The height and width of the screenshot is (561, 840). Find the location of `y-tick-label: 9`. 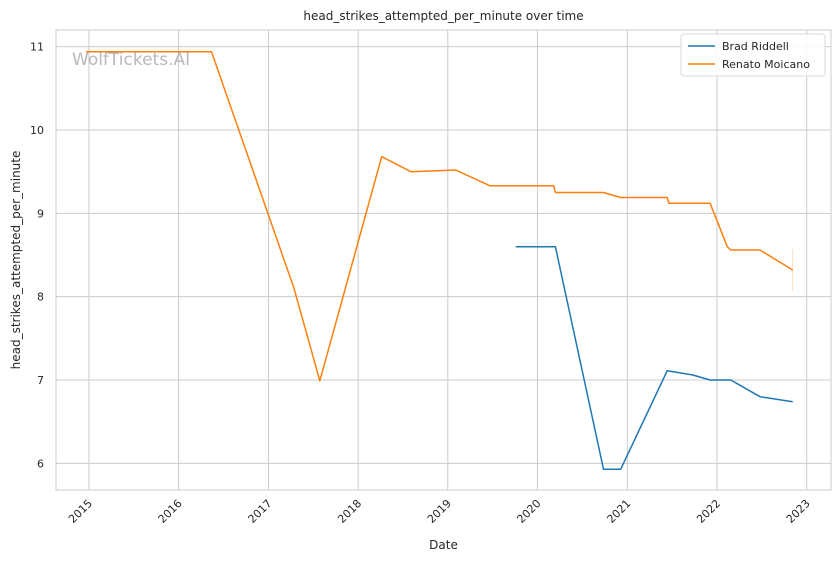

y-tick-label: 9 is located at coordinates (40, 213).